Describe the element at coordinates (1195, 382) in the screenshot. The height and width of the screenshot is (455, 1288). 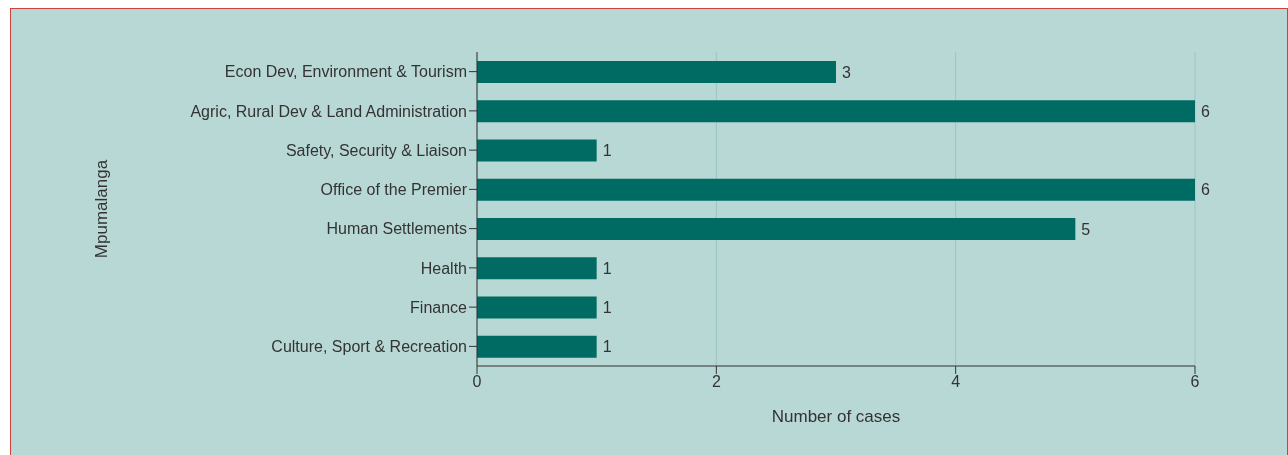
I see `x-tick-label: 6` at that location.